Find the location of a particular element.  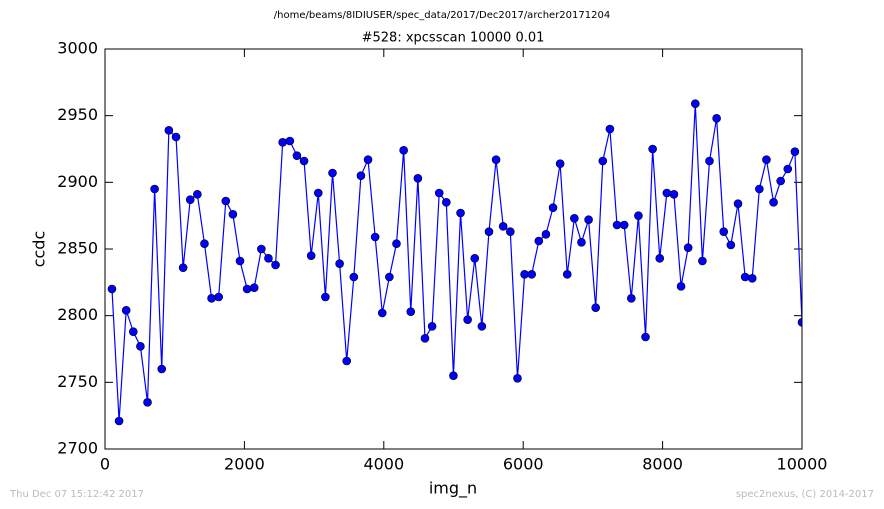

y-tick-label: 2900 is located at coordinates (77, 181).